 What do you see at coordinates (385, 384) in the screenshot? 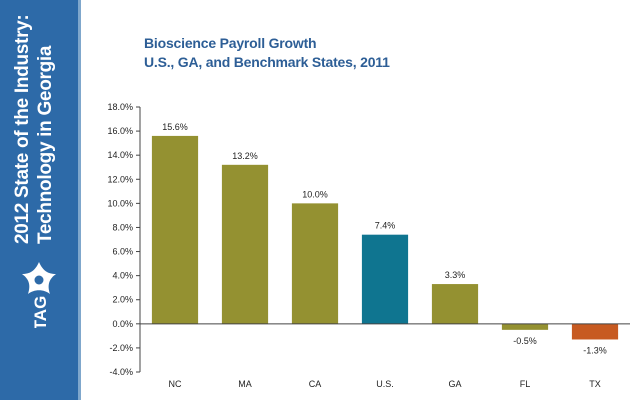
I see `x-tick-label: U.S.` at bounding box center [385, 384].